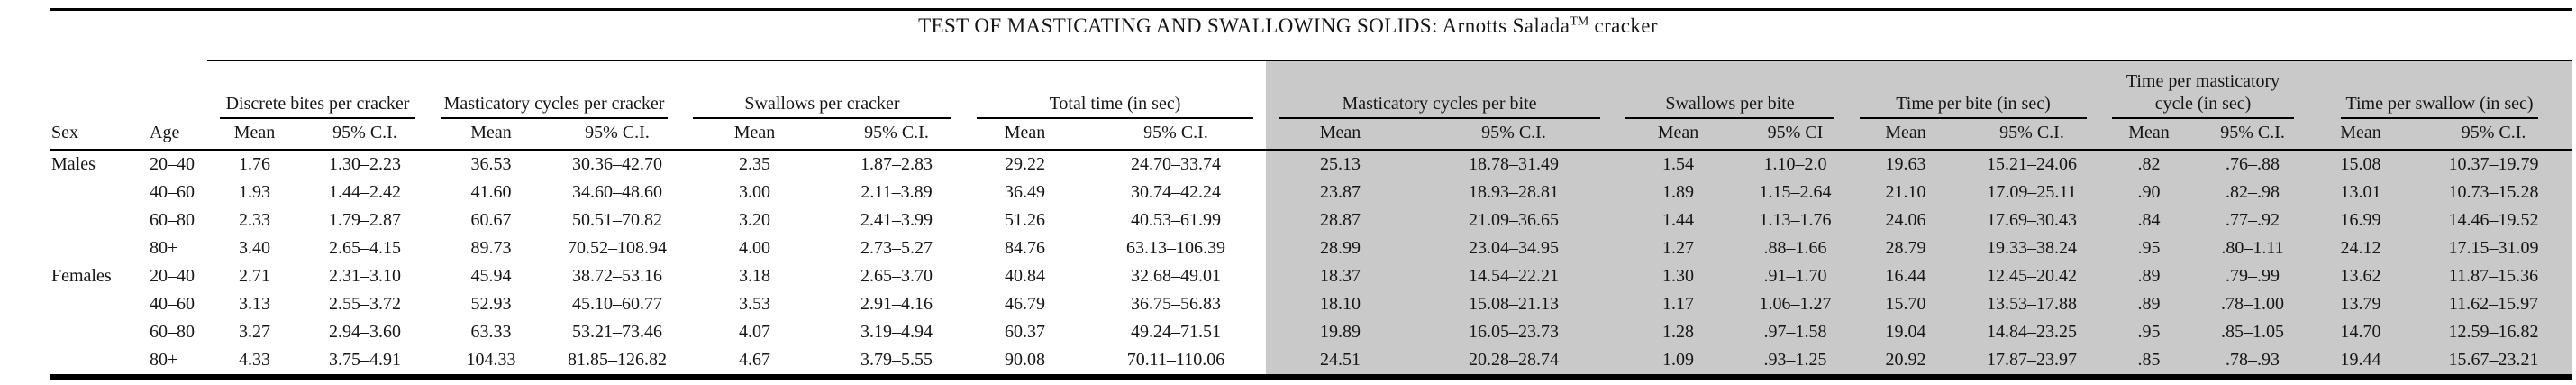 The image size is (2576, 385). What do you see at coordinates (2493, 164) in the screenshot?
I see `value-cell: 10.37–19.79` at bounding box center [2493, 164].